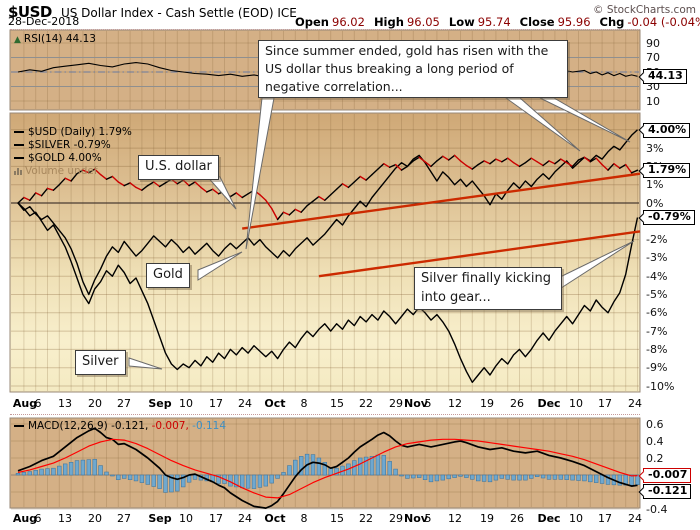 The height and width of the screenshot is (530, 700). I want to click on x-tick-macd: 19, so click(487, 518).